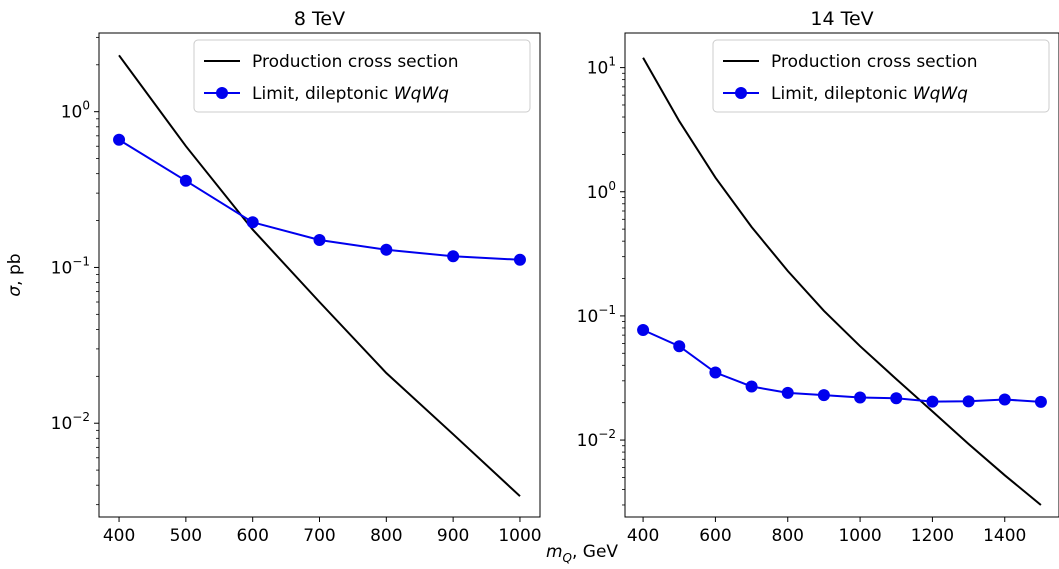 The width and height of the screenshot is (1059, 569). I want to click on x-tick-label: 1200, so click(932, 536).